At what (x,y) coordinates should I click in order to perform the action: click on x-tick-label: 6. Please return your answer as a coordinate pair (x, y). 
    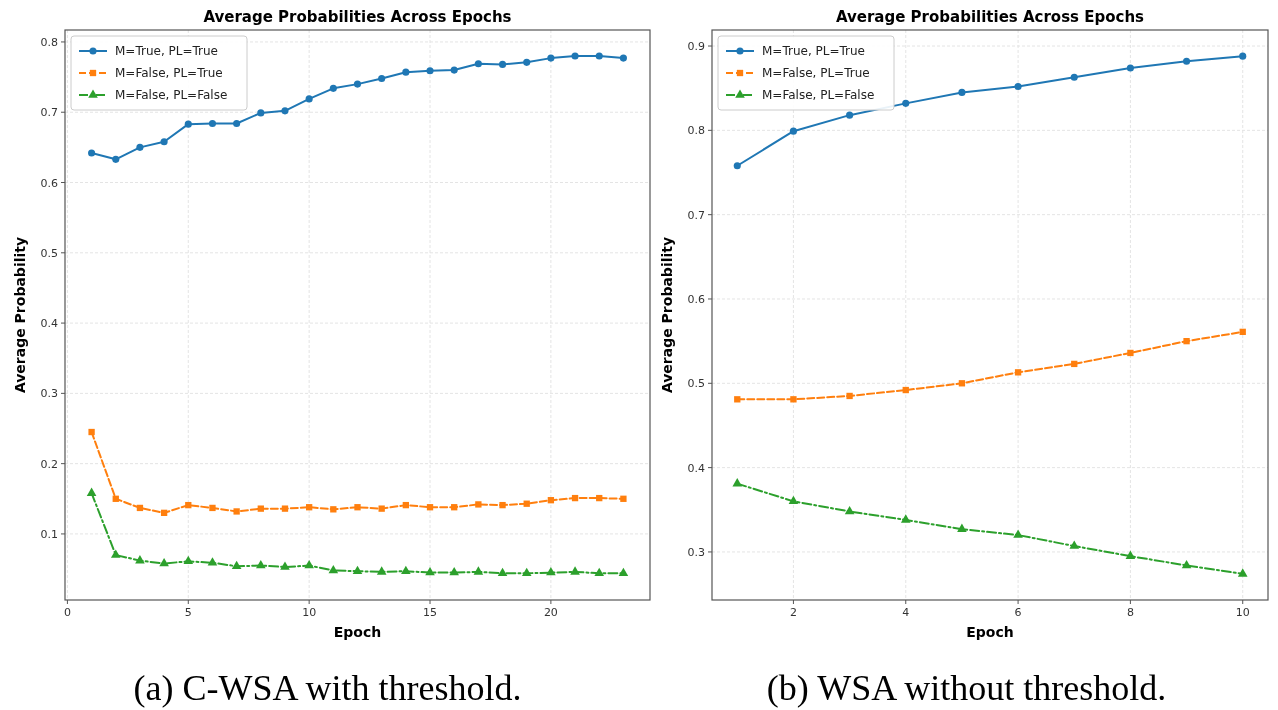
    Looking at the image, I should click on (1018, 612).